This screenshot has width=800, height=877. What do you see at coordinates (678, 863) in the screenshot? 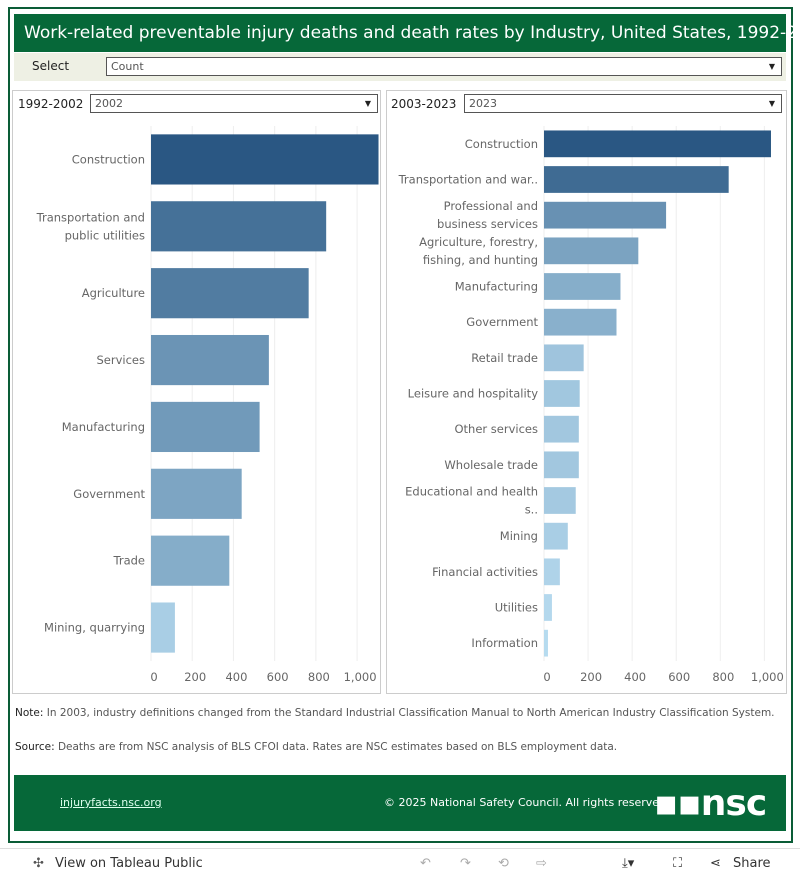
I see `fullscreen-icon: ⛶` at bounding box center [678, 863].